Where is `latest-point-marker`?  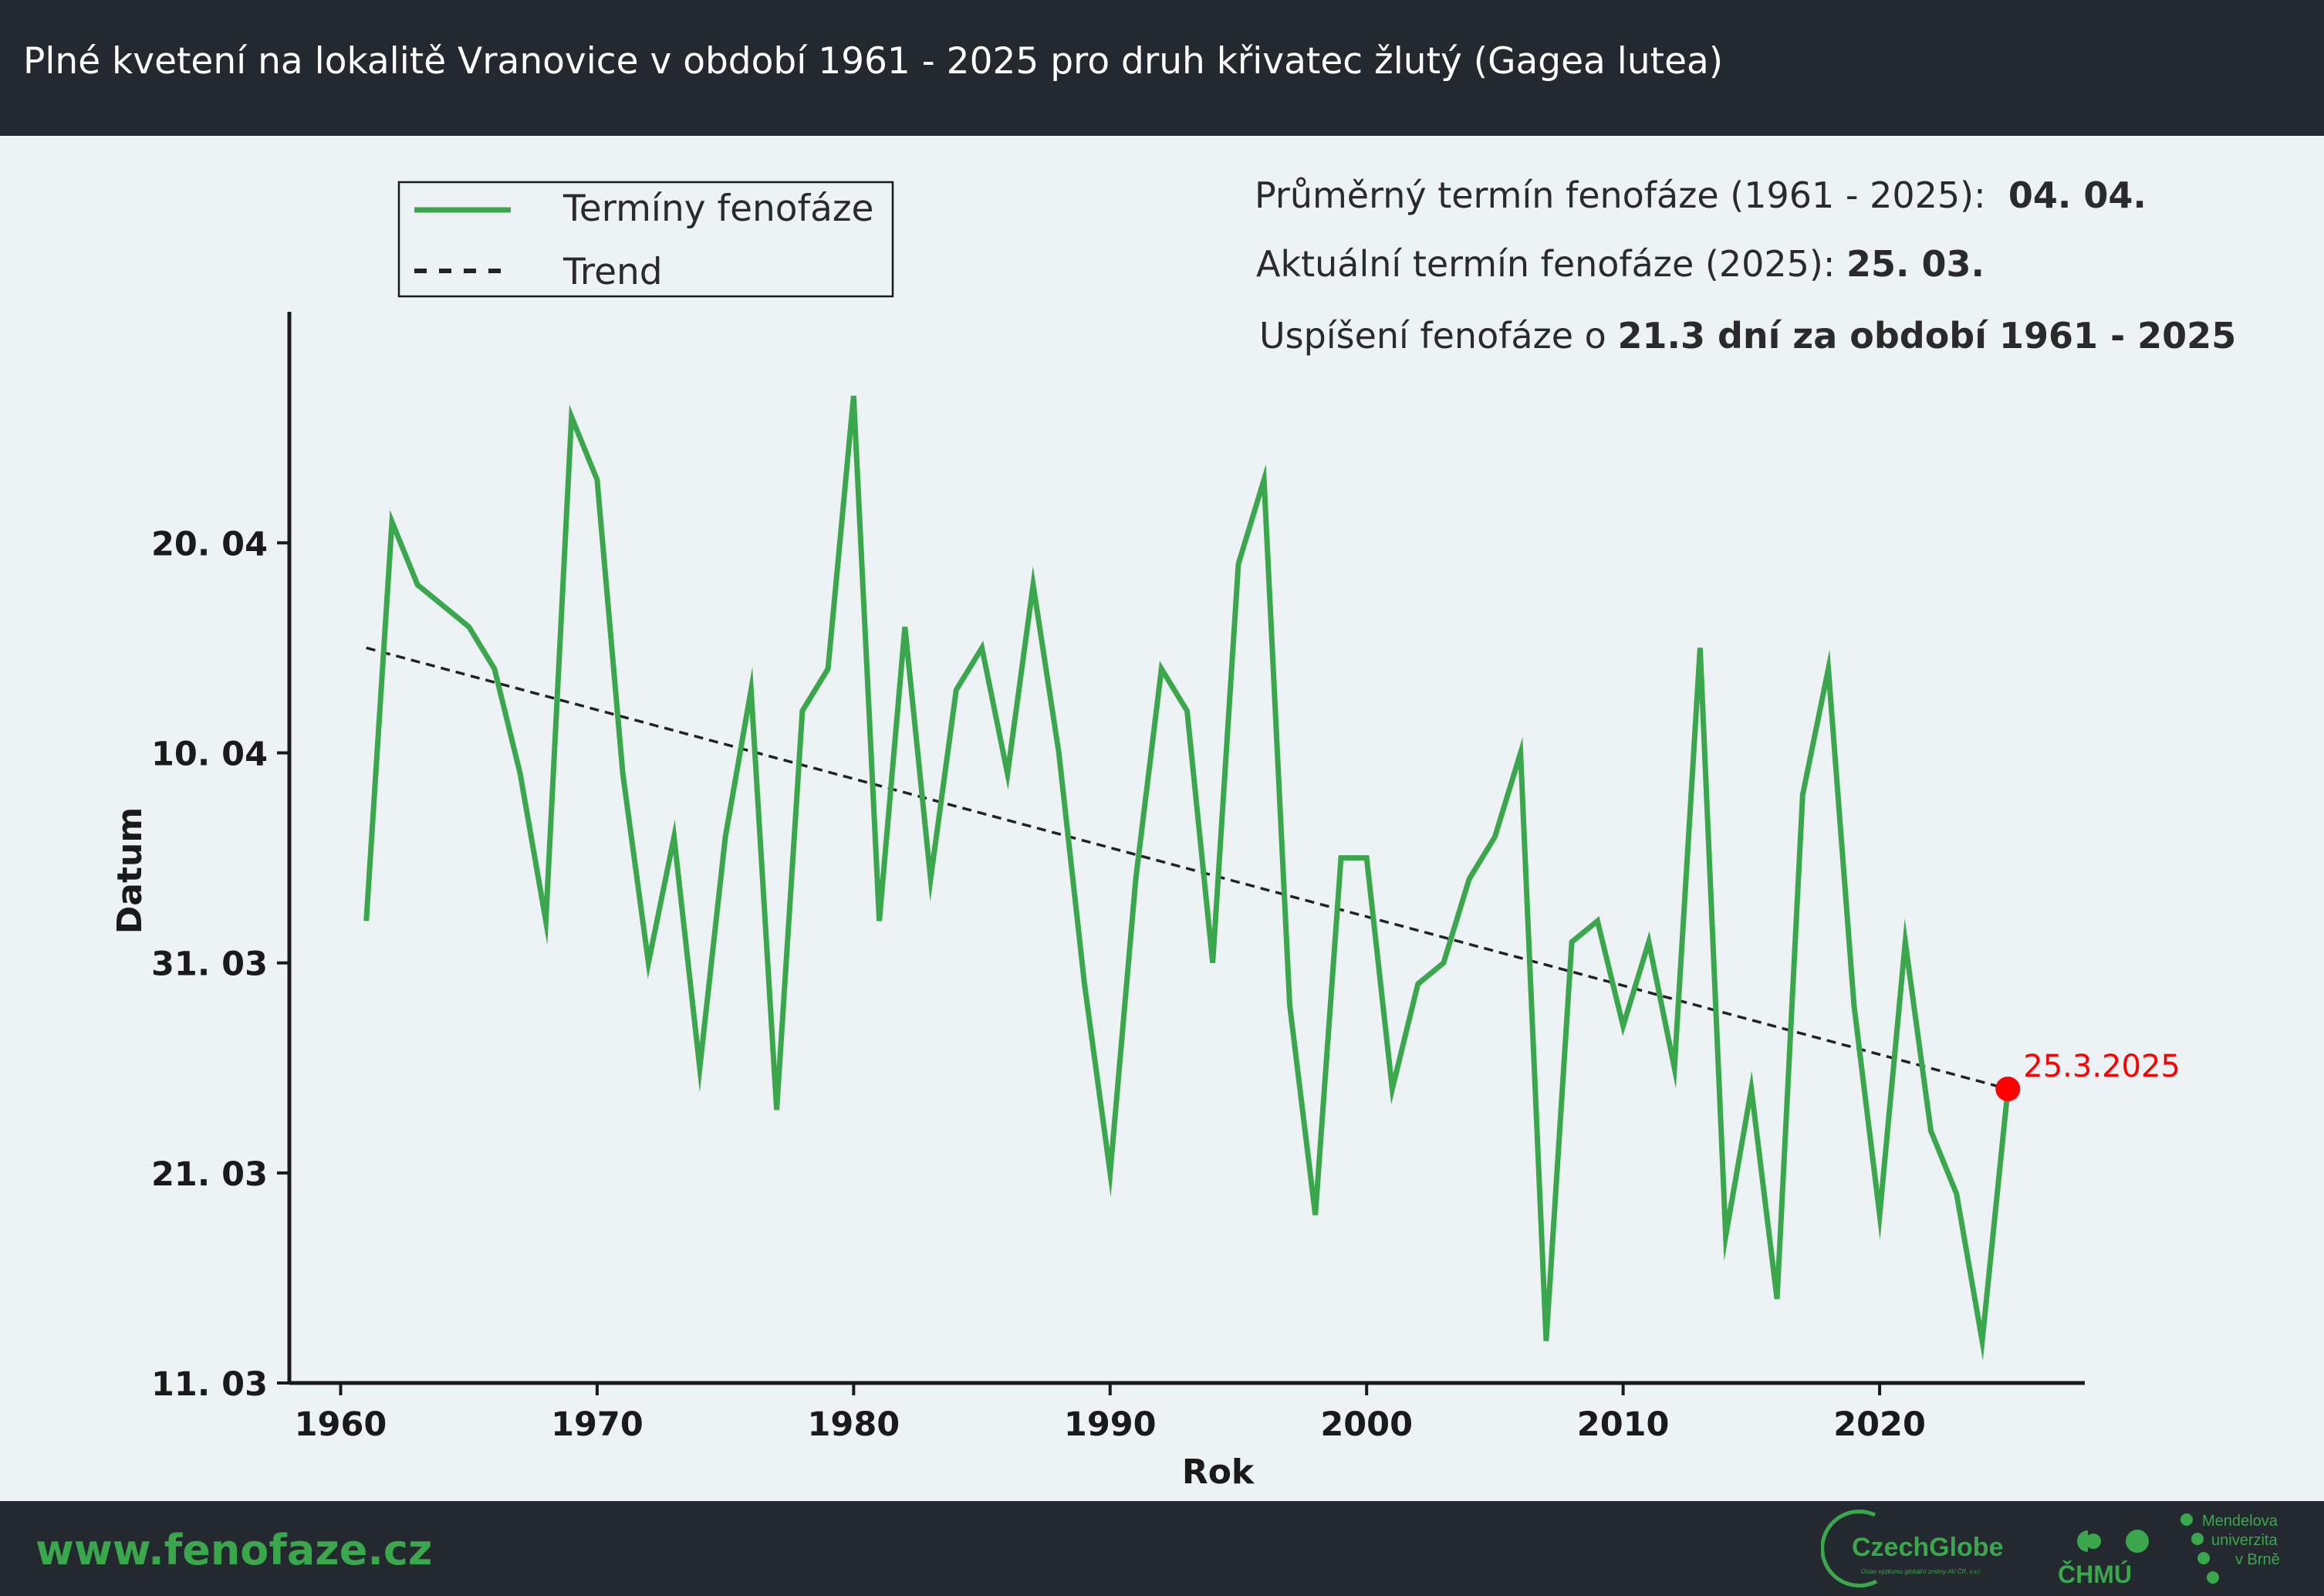
latest-point-marker is located at coordinates (2008, 1089).